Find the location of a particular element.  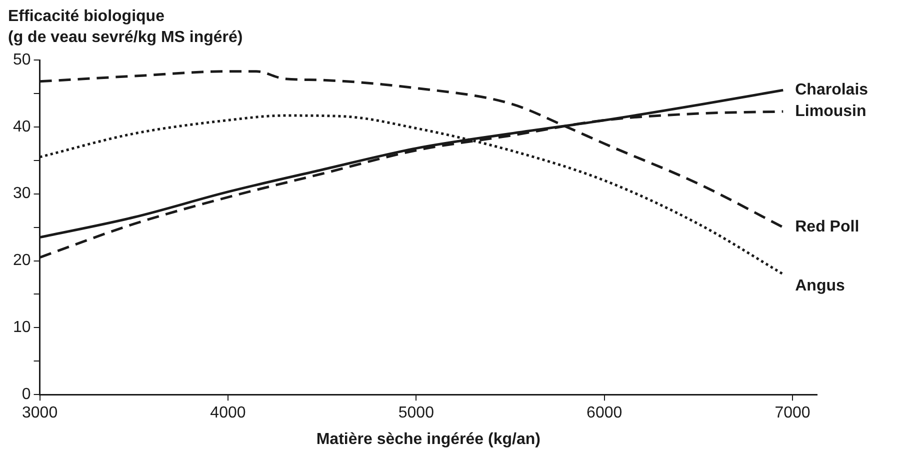

x-tick-label: 5000 is located at coordinates (416, 413).